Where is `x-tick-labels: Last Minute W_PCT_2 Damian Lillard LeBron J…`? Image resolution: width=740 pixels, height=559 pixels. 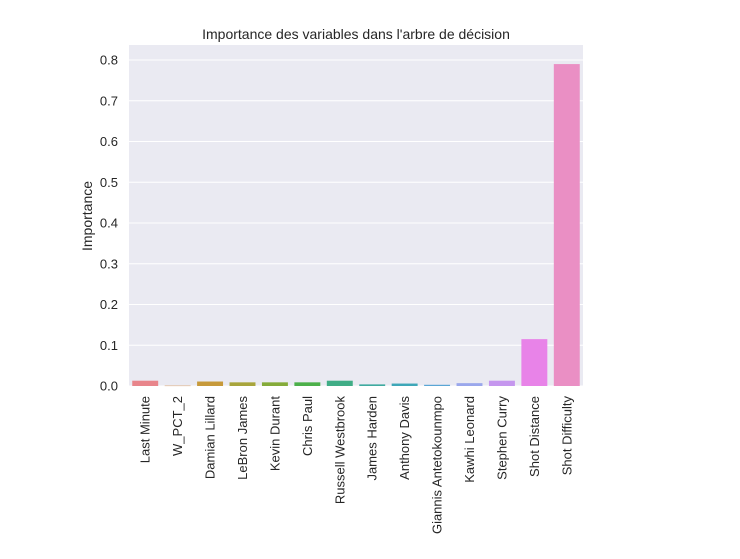 x-tick-labels: Last Minute W_PCT_2 Damian Lillard LeBron J… is located at coordinates (356, 465).